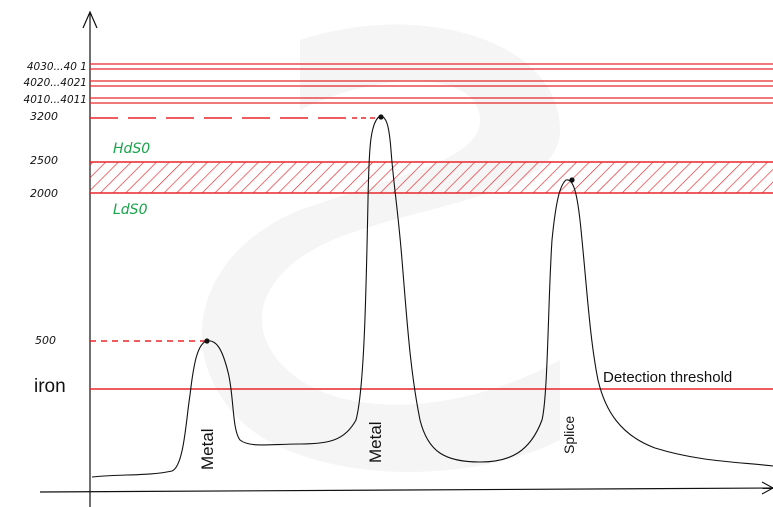 This screenshot has height=507, width=773. What do you see at coordinates (767, 488) in the screenshot?
I see `x-axis-arrow` at bounding box center [767, 488].